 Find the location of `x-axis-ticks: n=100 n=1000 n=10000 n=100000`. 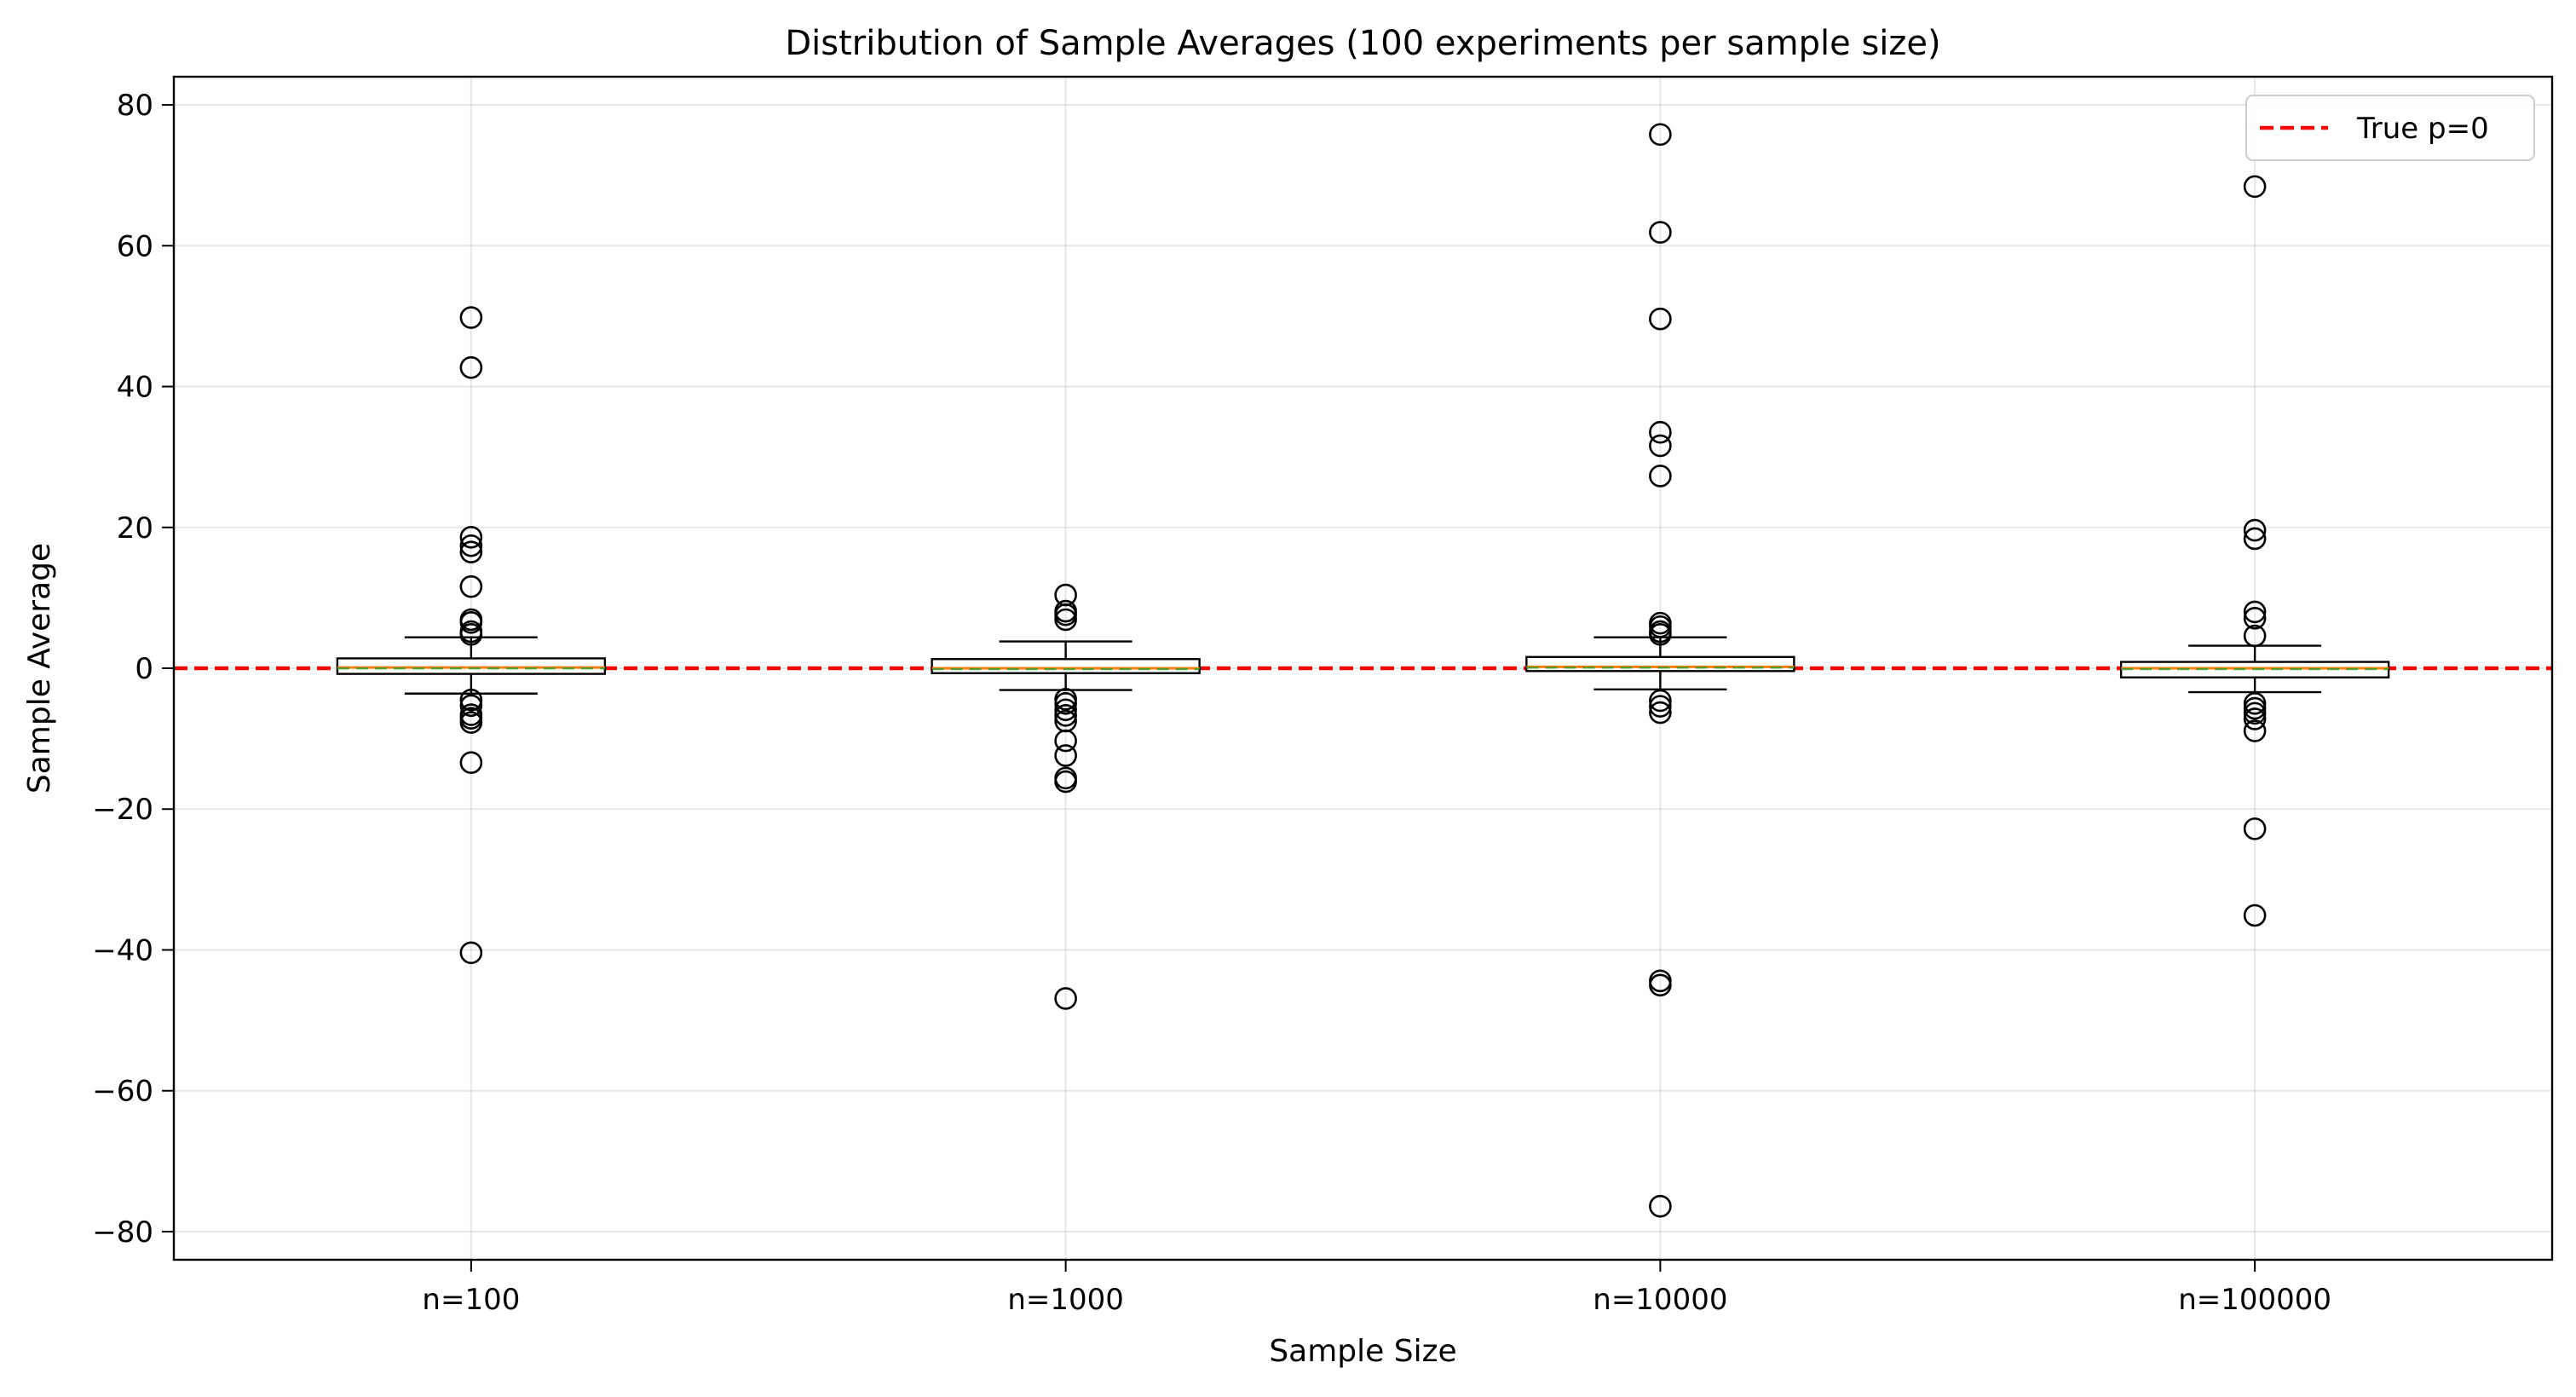

x-axis-ticks: n=100 n=1000 n=10000 n=100000 is located at coordinates (1376, 1288).